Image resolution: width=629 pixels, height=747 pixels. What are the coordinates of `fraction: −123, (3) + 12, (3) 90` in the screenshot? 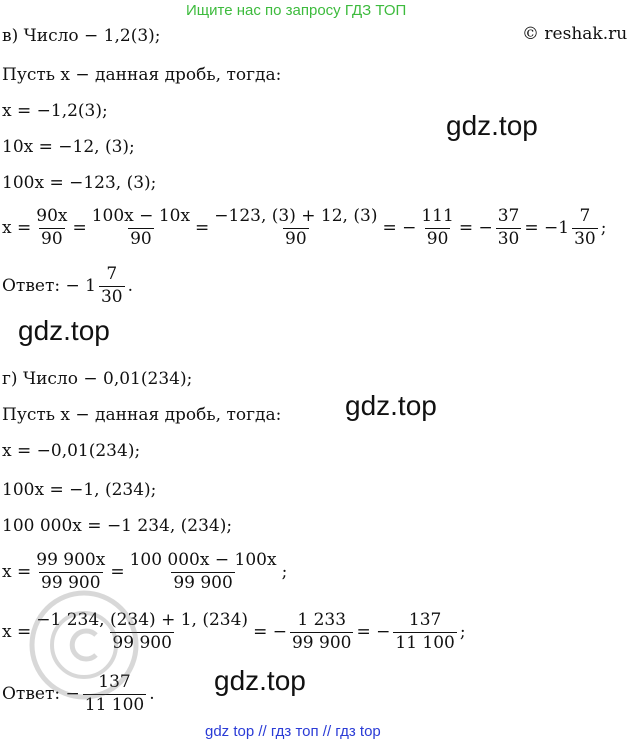 It's located at (296, 227).